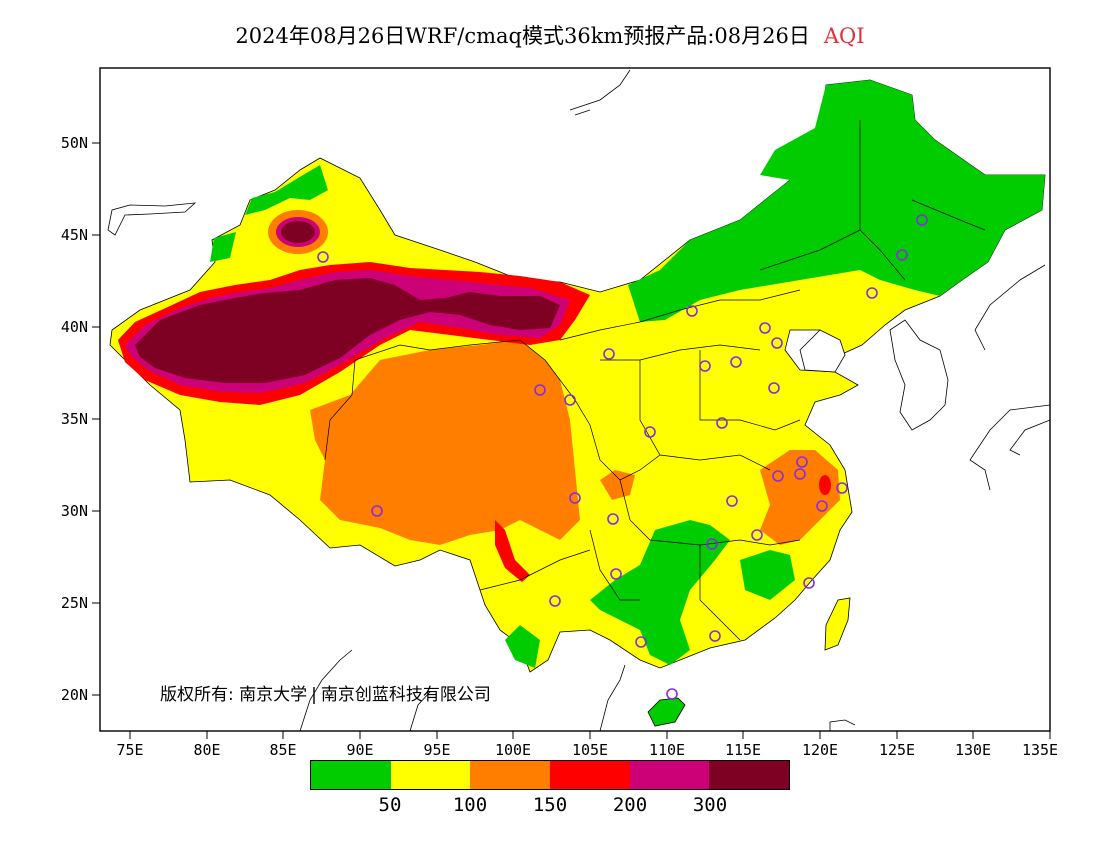 This screenshot has width=1100, height=850. What do you see at coordinates (405, 695) in the screenshot?
I see `copyright-org2: 南京创蓝科技有限公司` at bounding box center [405, 695].